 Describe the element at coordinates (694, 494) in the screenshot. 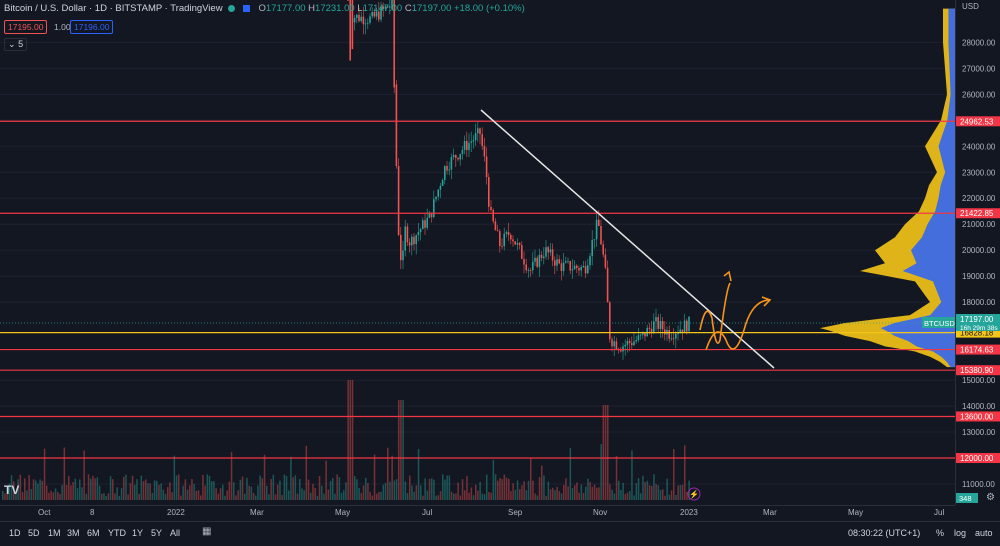

I see `lightning-icon` at that location.